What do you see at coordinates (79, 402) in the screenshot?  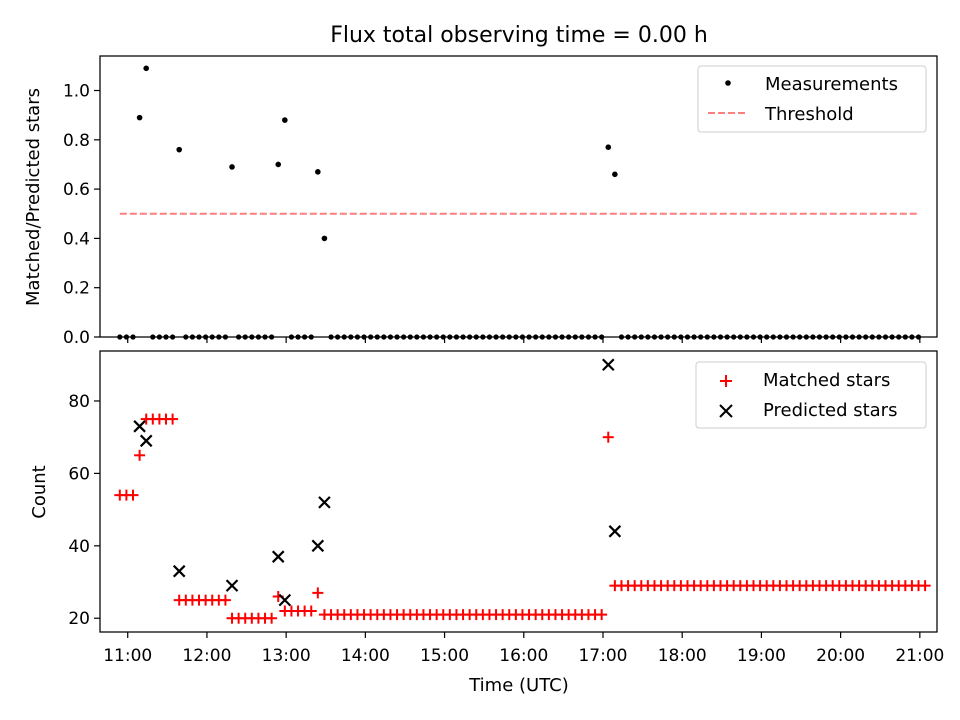 I see `y-tick-label: 80` at bounding box center [79, 402].